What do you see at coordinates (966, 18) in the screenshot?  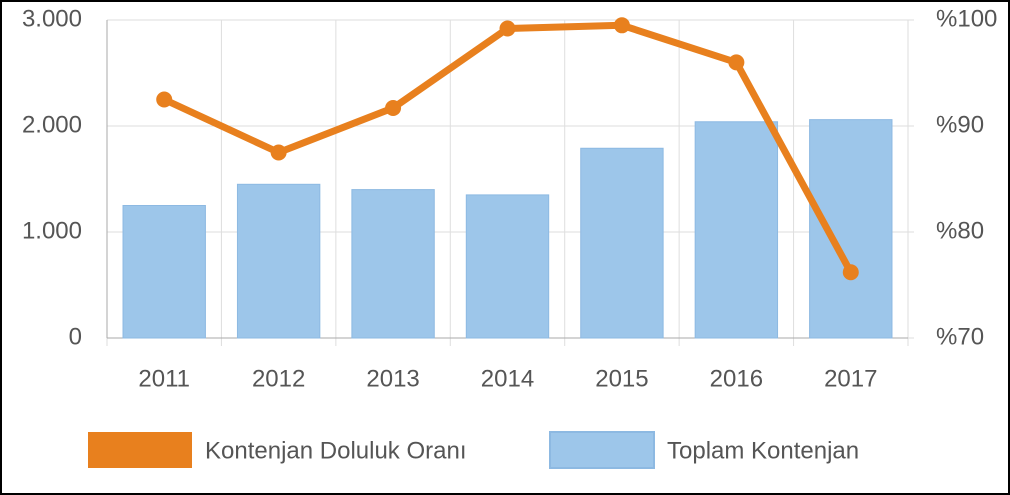 I see `y2-tick-label: %100` at bounding box center [966, 18].